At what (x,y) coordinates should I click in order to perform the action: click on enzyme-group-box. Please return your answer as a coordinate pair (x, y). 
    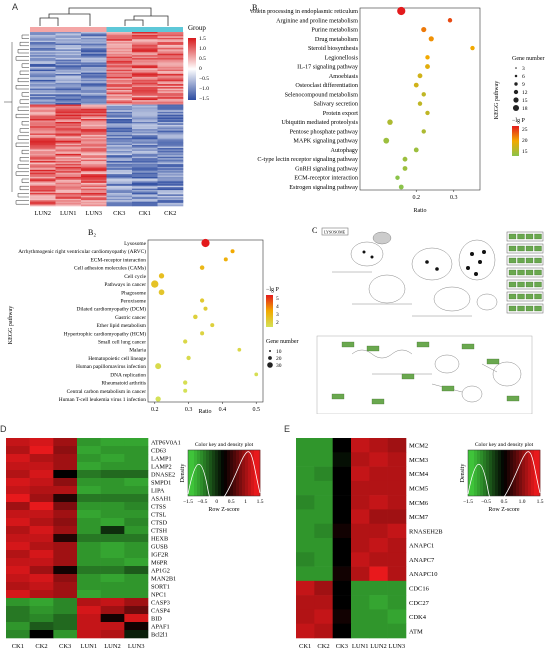
    Looking at the image, I should click on (525, 236).